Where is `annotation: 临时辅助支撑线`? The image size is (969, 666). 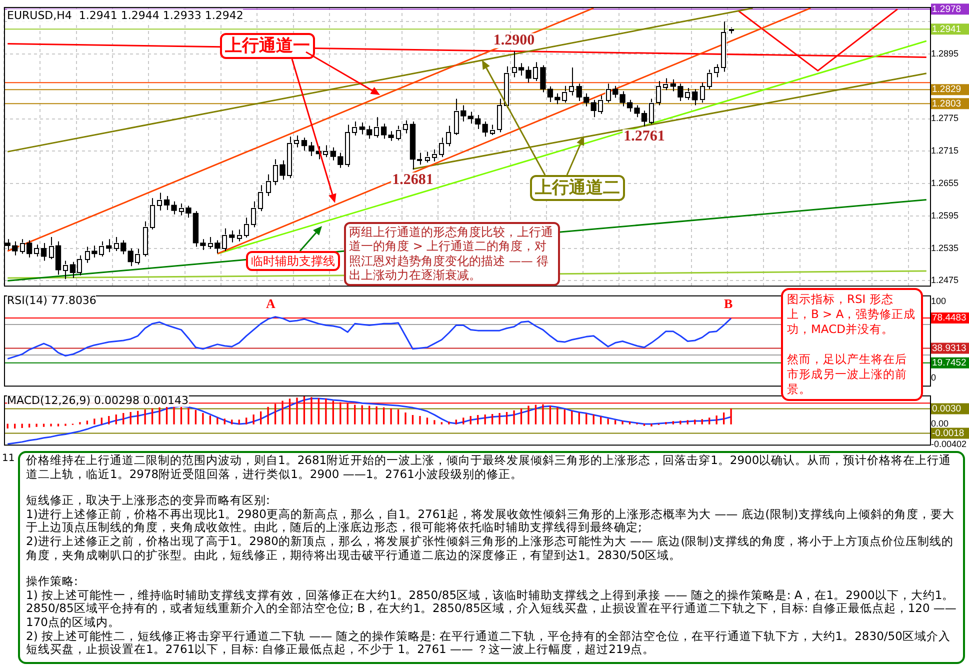
annotation: 临时辅助支撑线 is located at coordinates (293, 261).